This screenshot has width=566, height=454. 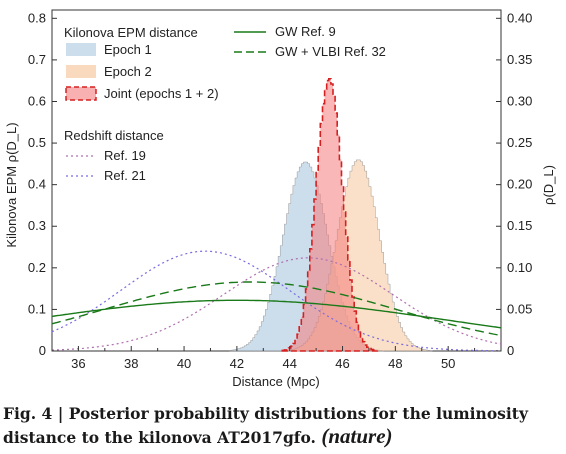 I want to click on y-left-tick-label: 0.6, so click(x=37, y=100).